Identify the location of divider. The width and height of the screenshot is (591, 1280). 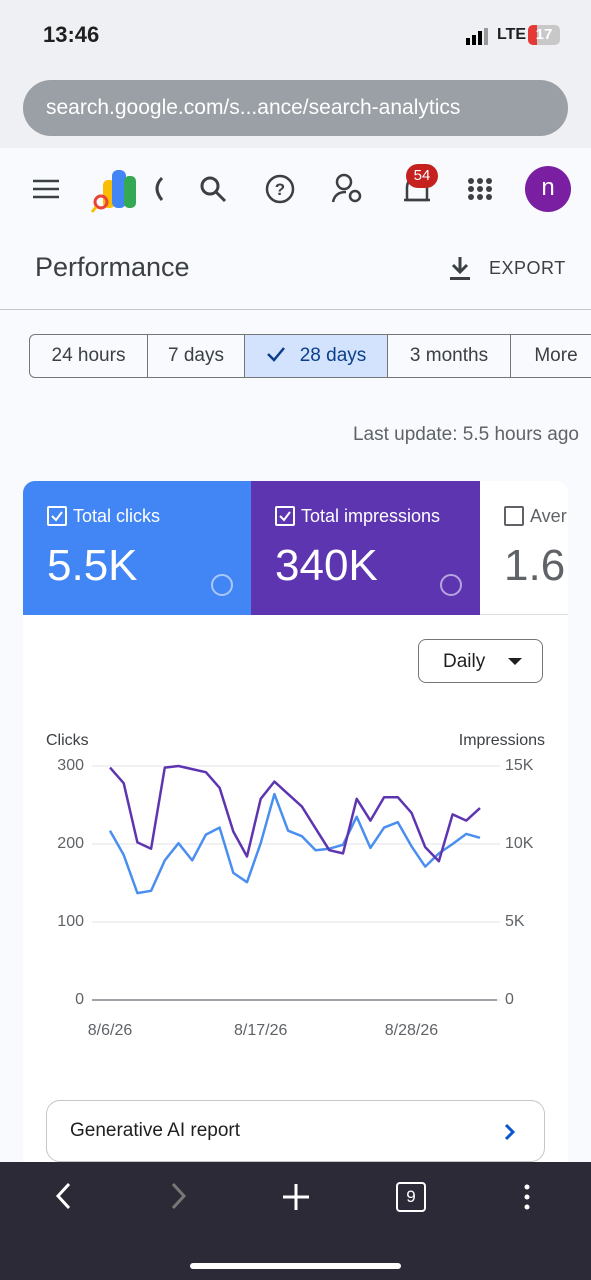
(295, 309).